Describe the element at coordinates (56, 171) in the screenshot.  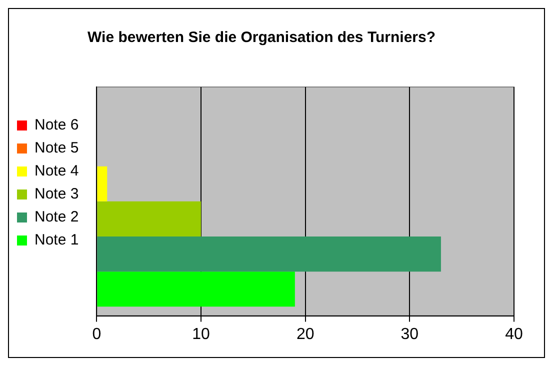
I see `legend-label: Note 4` at that location.